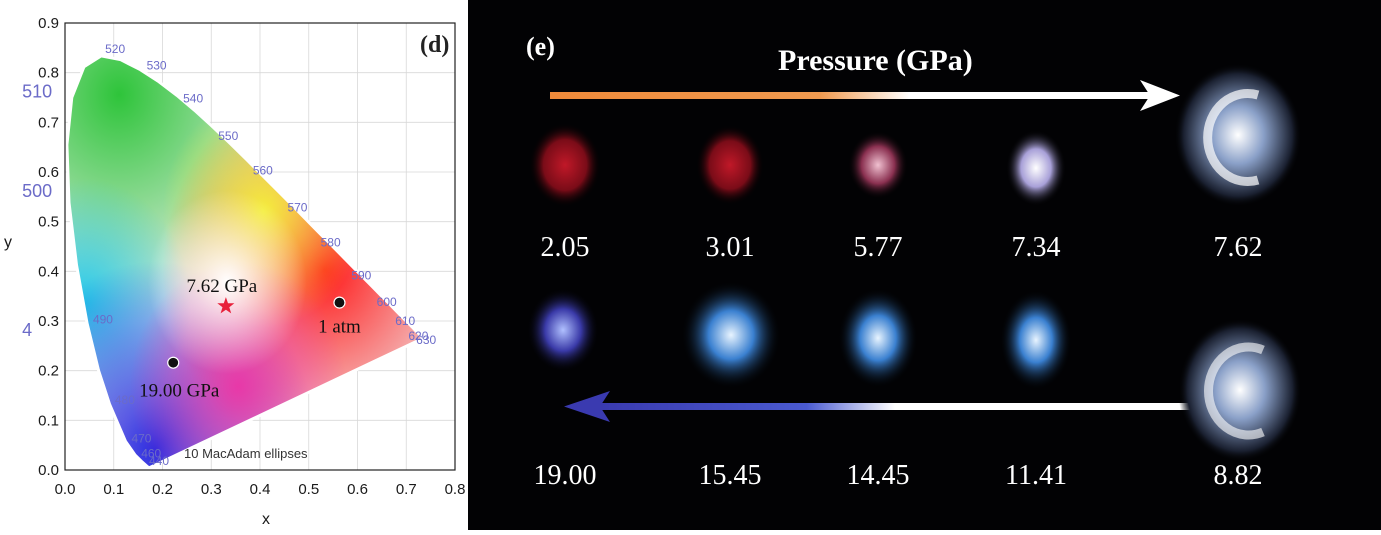 This screenshot has height=535, width=1381. What do you see at coordinates (211, 489) in the screenshot?
I see `x-tick-label: 0.3` at bounding box center [211, 489].